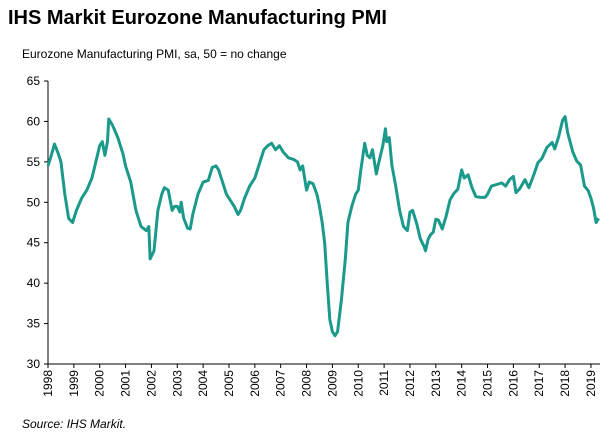  Describe the element at coordinates (74, 383) in the screenshot. I see `x-tick-label: 1999` at that location.